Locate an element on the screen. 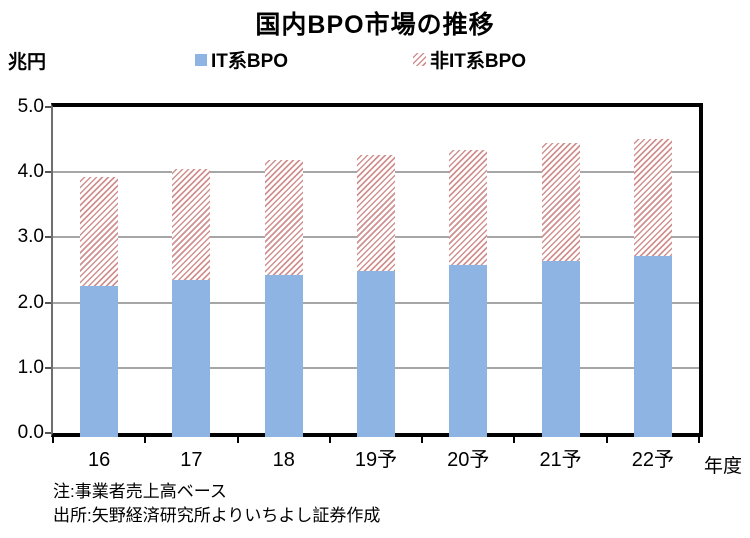 The image size is (750, 538). source-text: 出所:矢野経済研究所よりいちよし証券作成 is located at coordinates (217, 515).